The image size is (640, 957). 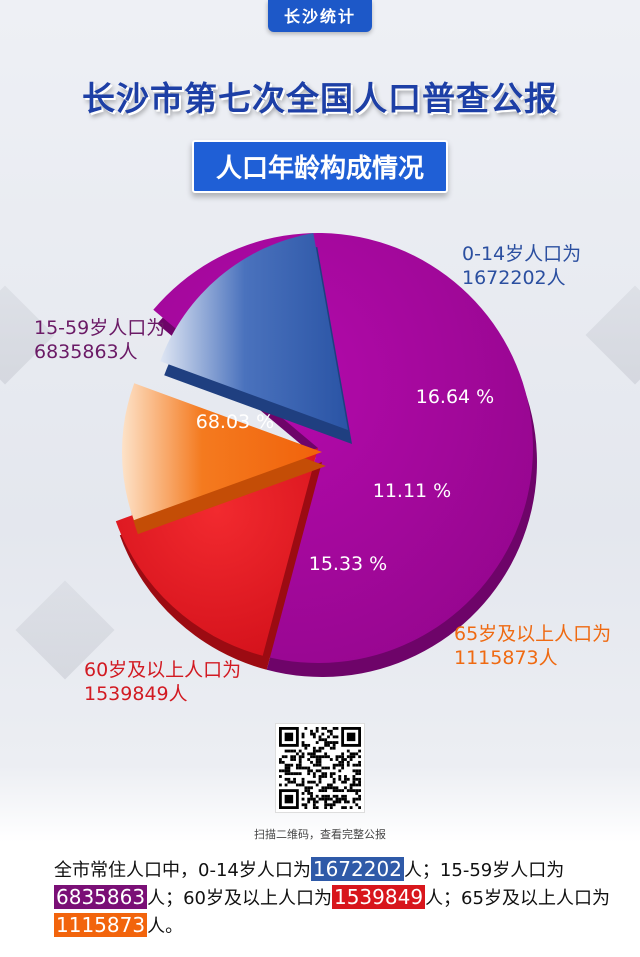 What do you see at coordinates (348, 564) in the screenshot?
I see `slice-60-plus-pct-label: 15.33 %` at bounding box center [348, 564].